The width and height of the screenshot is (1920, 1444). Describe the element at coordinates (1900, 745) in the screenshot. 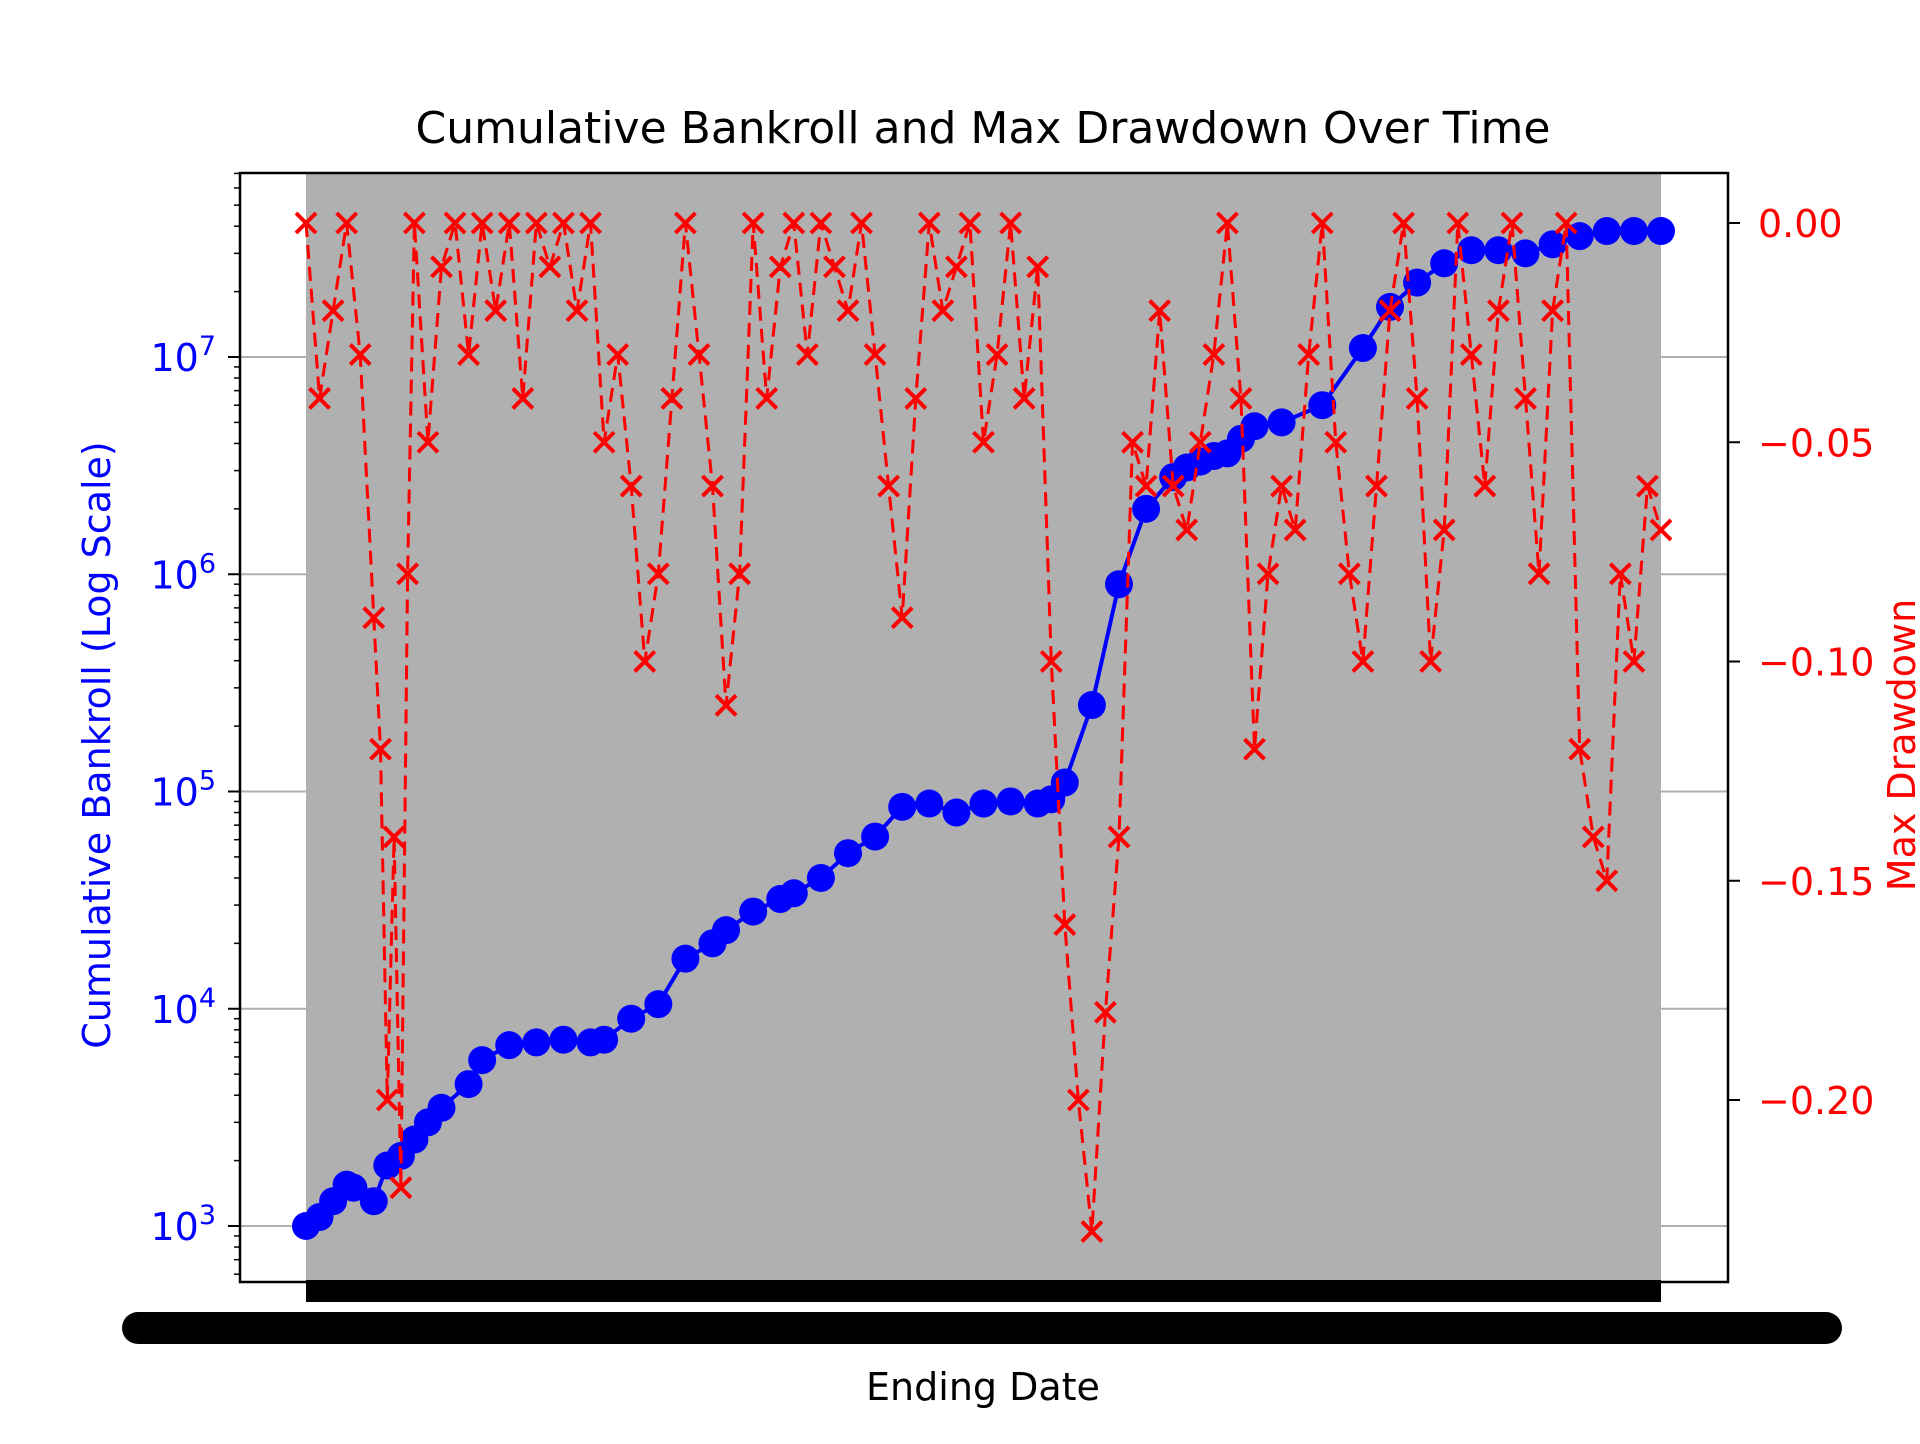

I see `right-y-axis-label: Max Drawdown` at that location.